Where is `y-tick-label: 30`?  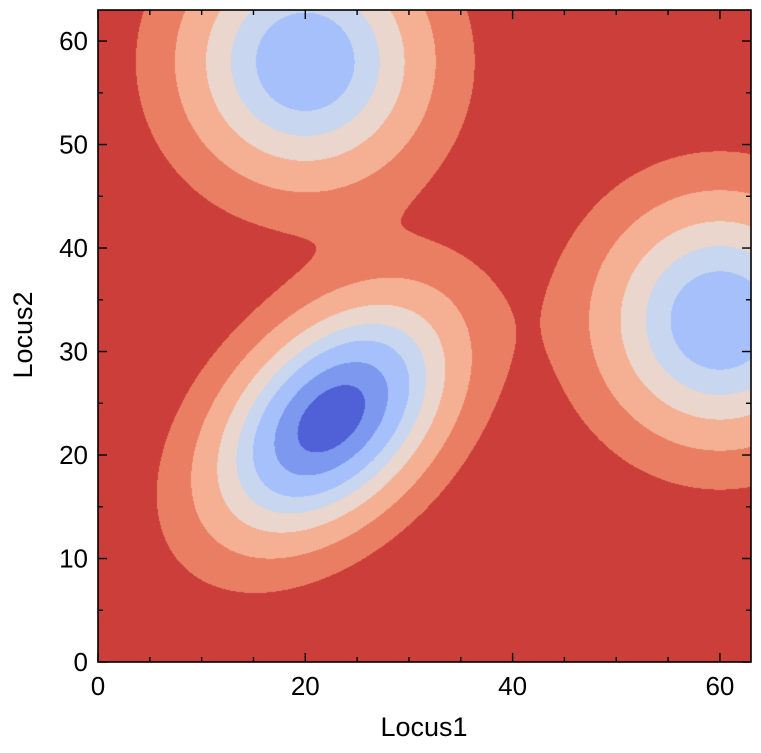 y-tick-label: 30 is located at coordinates (73, 352).